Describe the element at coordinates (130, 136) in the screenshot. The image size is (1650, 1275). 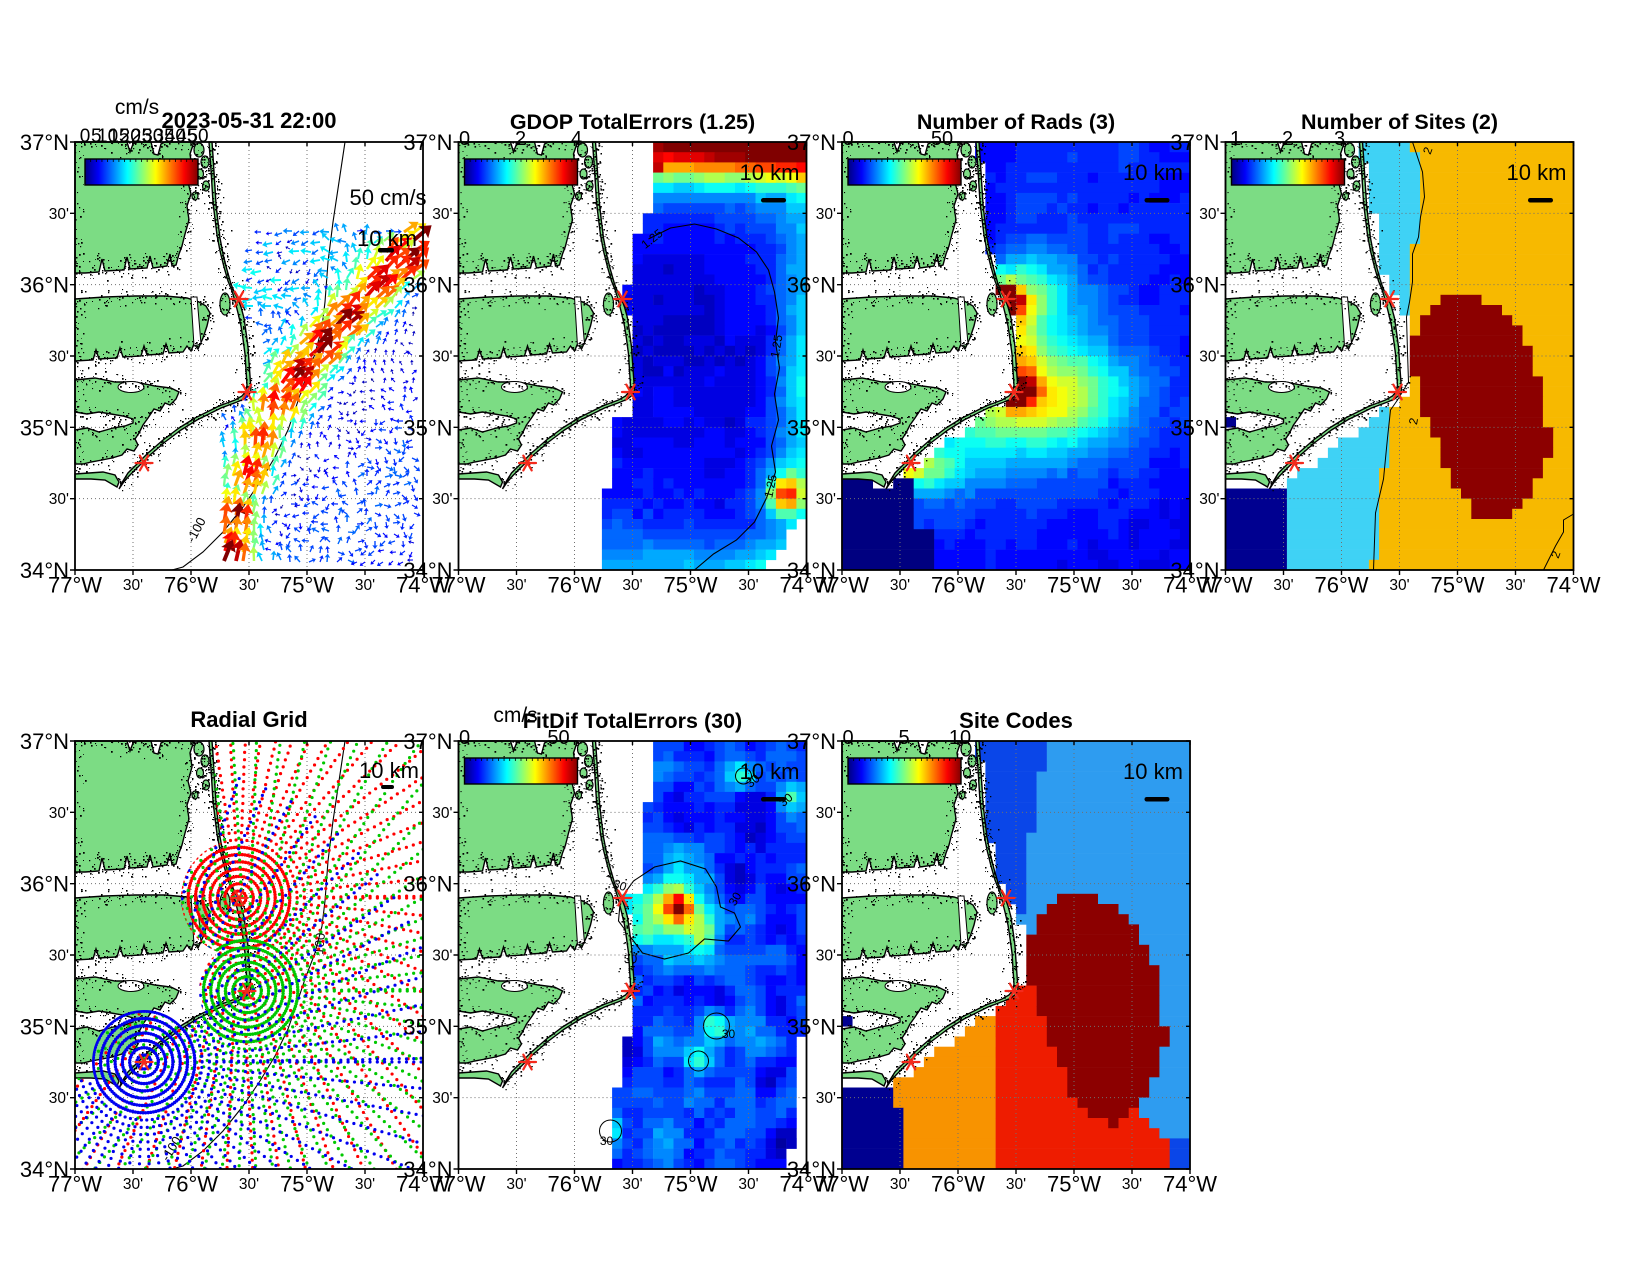
I see `svg-text: 20` at that location.